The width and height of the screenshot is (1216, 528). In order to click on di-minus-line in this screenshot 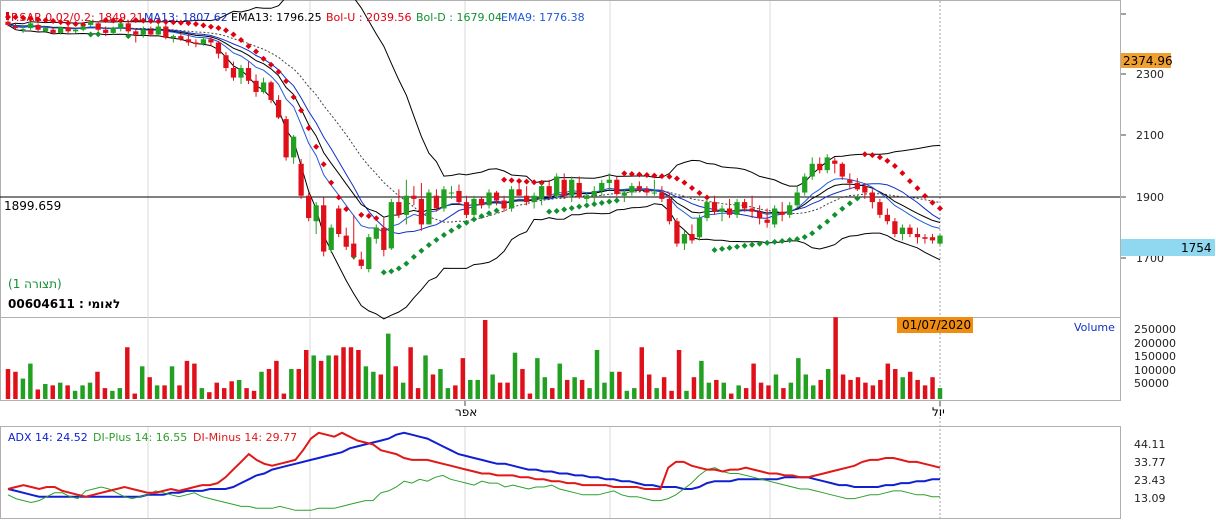, I will do `click(474, 464)`.